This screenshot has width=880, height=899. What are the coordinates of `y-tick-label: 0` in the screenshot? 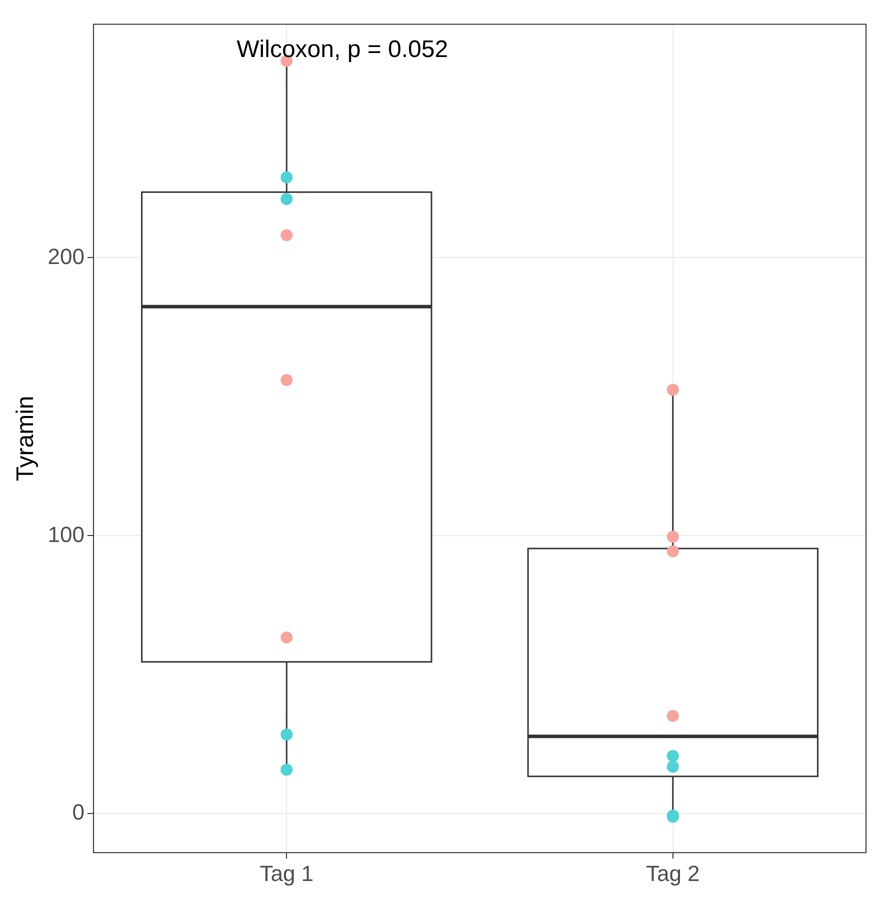 It's located at (78, 812).